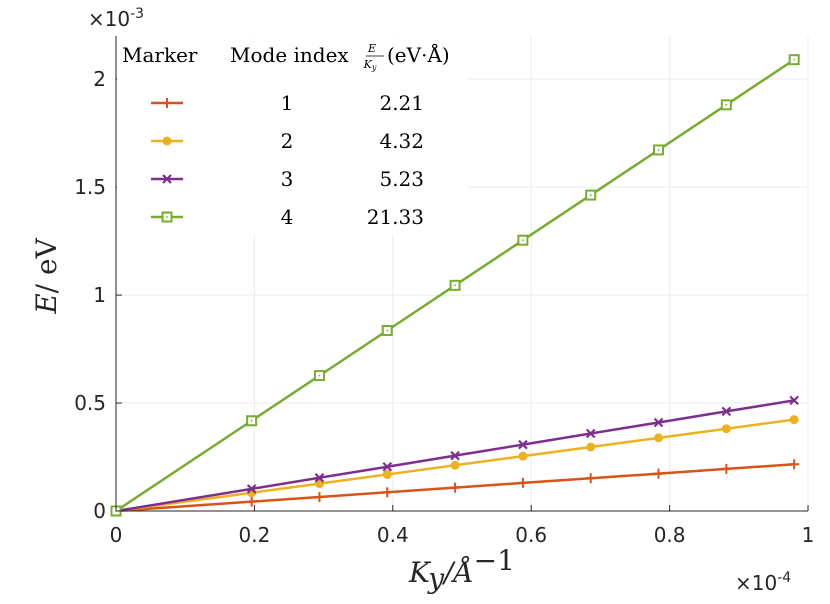  I want to click on legend-row: 2 4.32, so click(287, 141).